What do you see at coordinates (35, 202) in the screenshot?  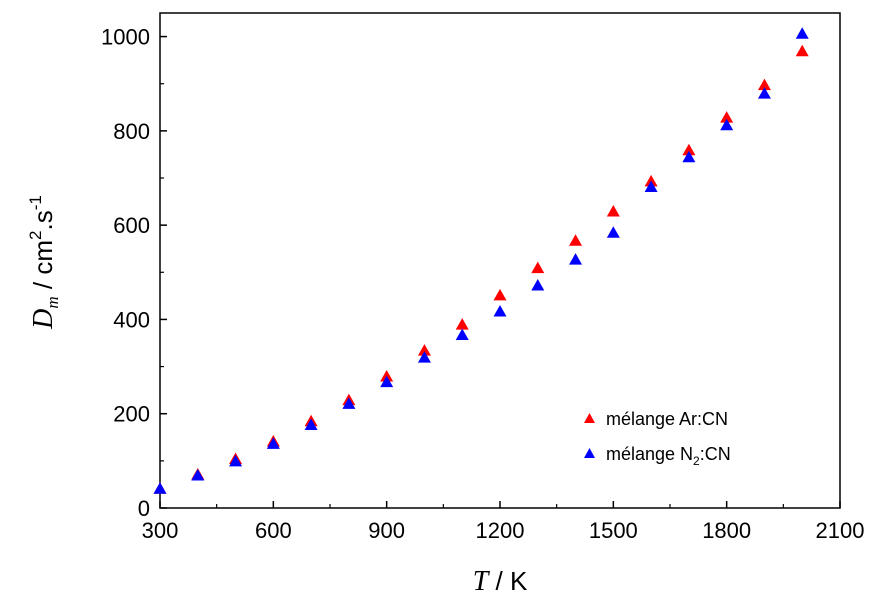 I see `y-axis-unit-sup2: -1` at bounding box center [35, 202].